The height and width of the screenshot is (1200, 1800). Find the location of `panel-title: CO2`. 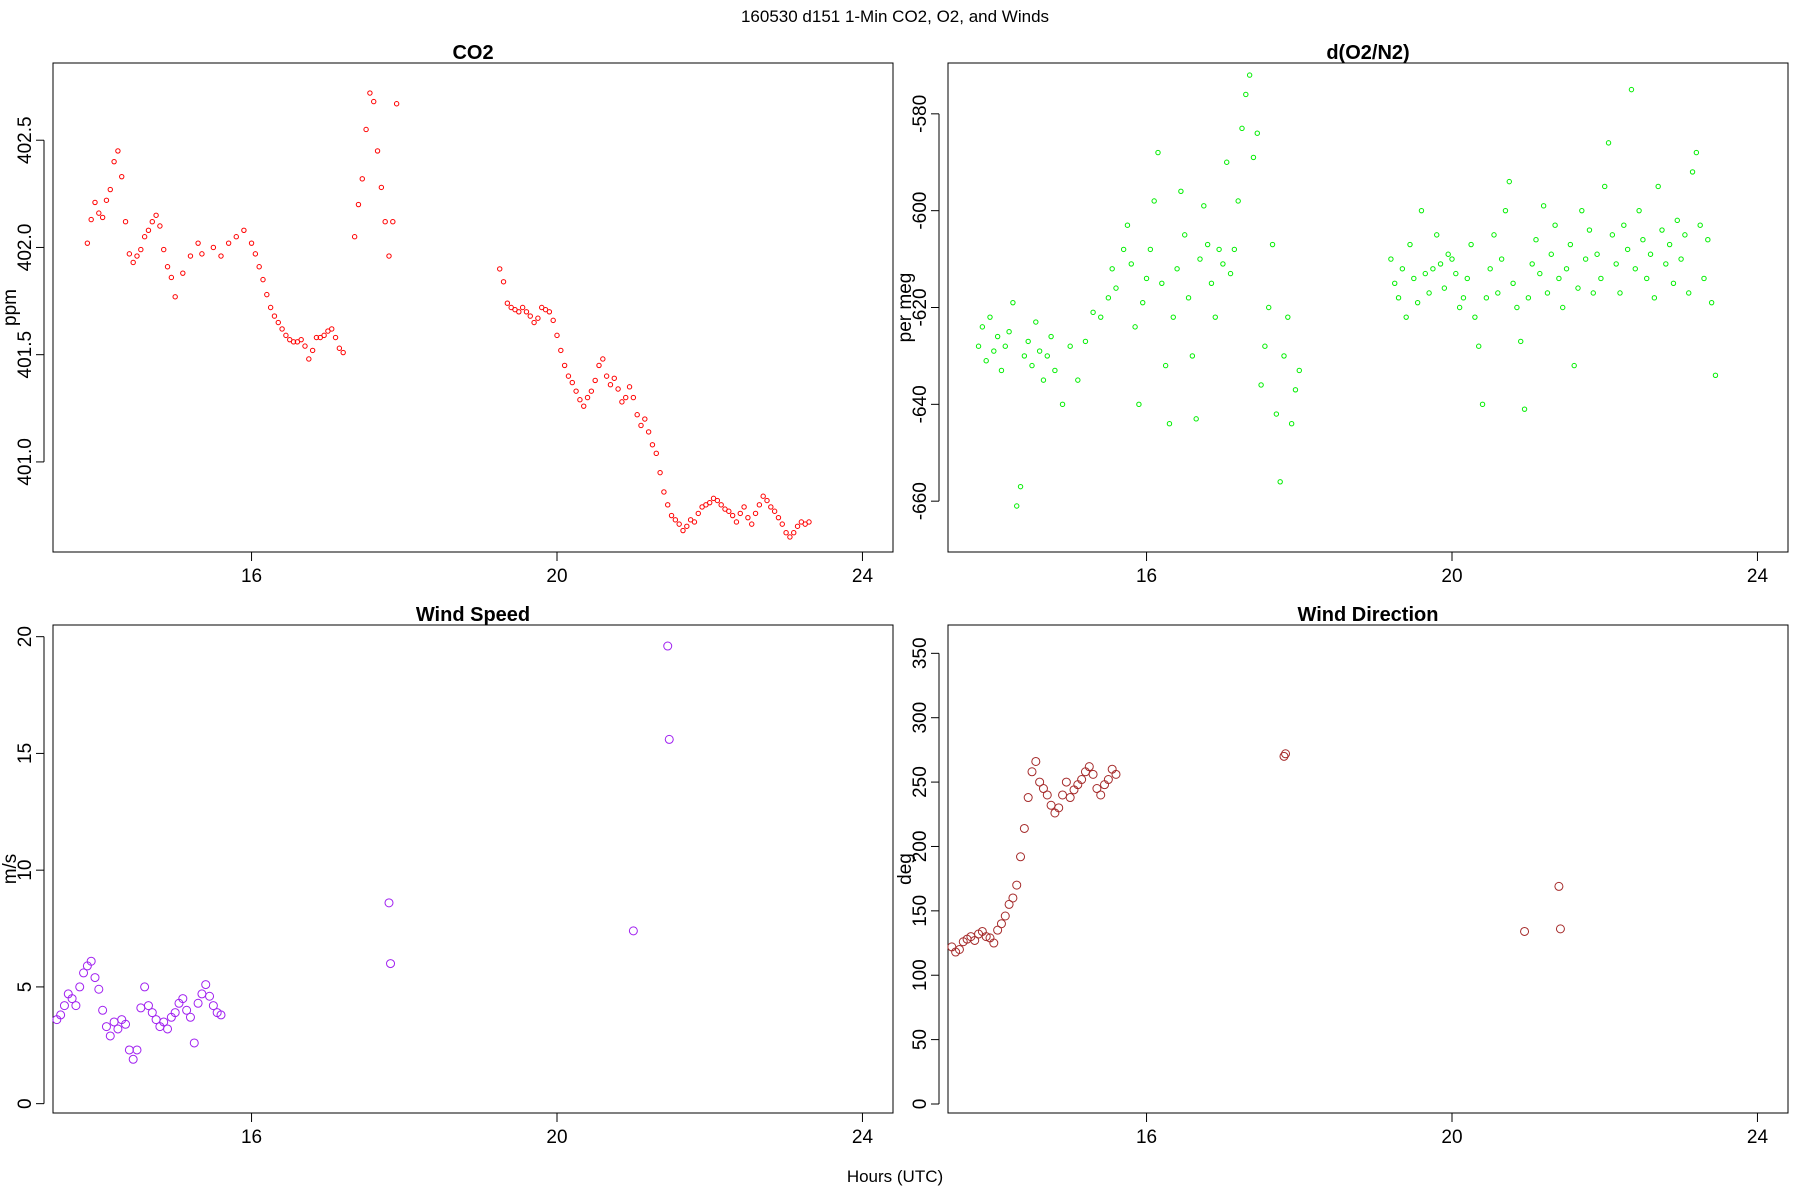

panel-title: CO2 is located at coordinates (472, 53).